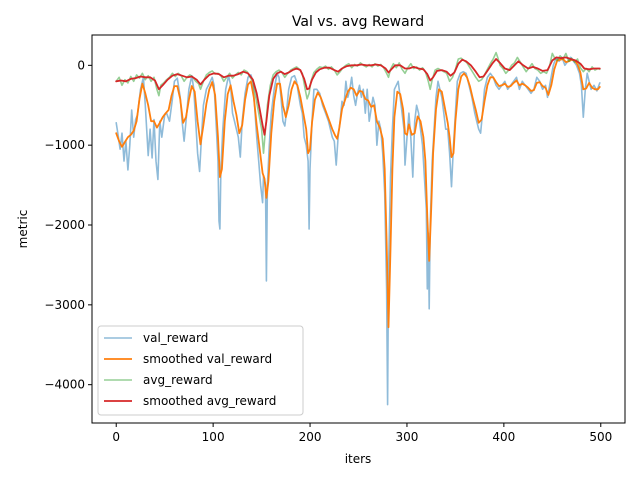 This screenshot has width=640, height=480. What do you see at coordinates (64, 305) in the screenshot?
I see `y-tick-label: −3000` at bounding box center [64, 305].